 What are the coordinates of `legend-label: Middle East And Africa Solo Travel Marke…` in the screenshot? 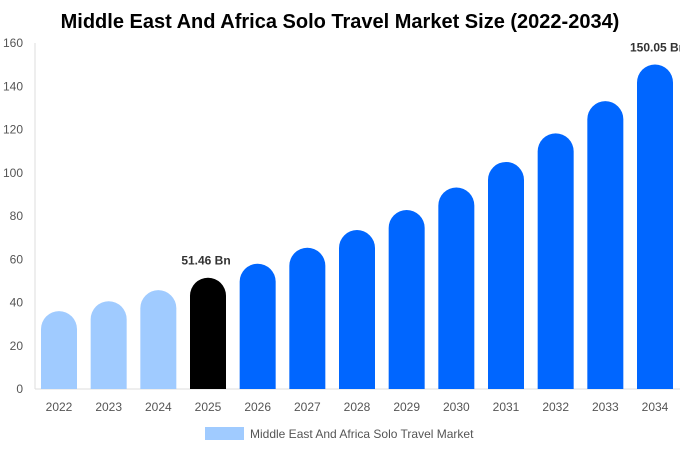 It's located at (362, 434).